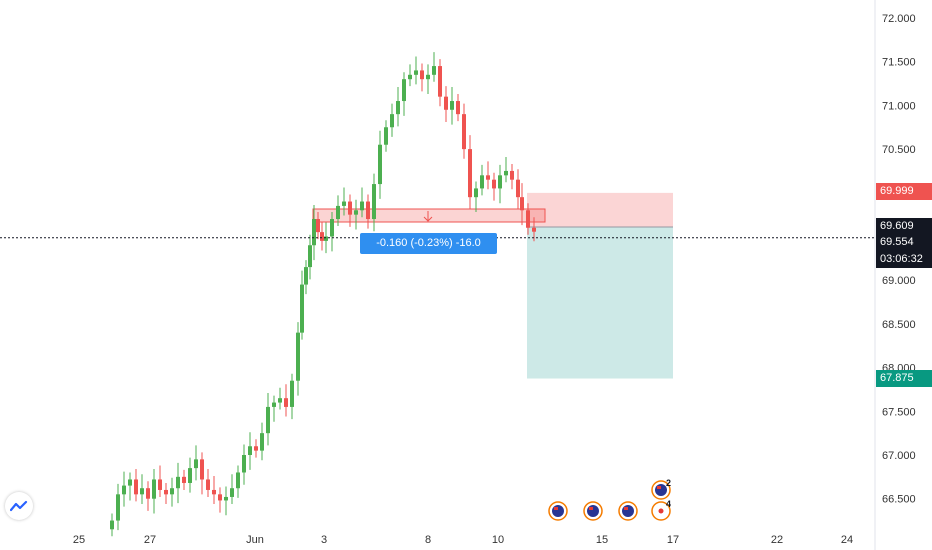 This screenshot has width=932, height=550. What do you see at coordinates (673, 540) in the screenshot?
I see `time-tick-label: 17` at bounding box center [673, 540].